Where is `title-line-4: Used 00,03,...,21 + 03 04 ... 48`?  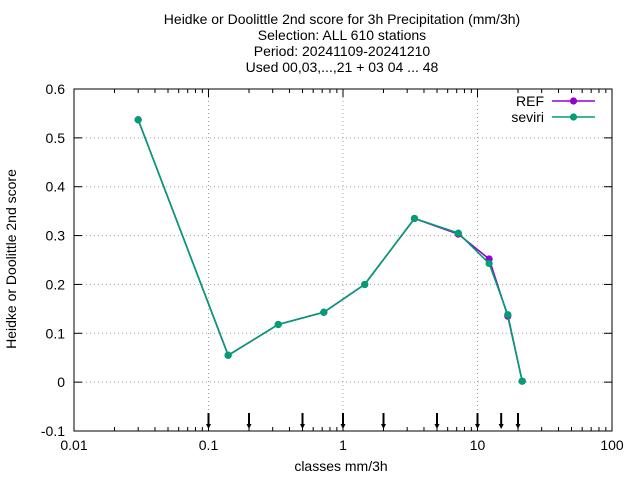
title-line-4: Used 00,03,...,21 + 03 04 ... 48 is located at coordinates (342, 67).